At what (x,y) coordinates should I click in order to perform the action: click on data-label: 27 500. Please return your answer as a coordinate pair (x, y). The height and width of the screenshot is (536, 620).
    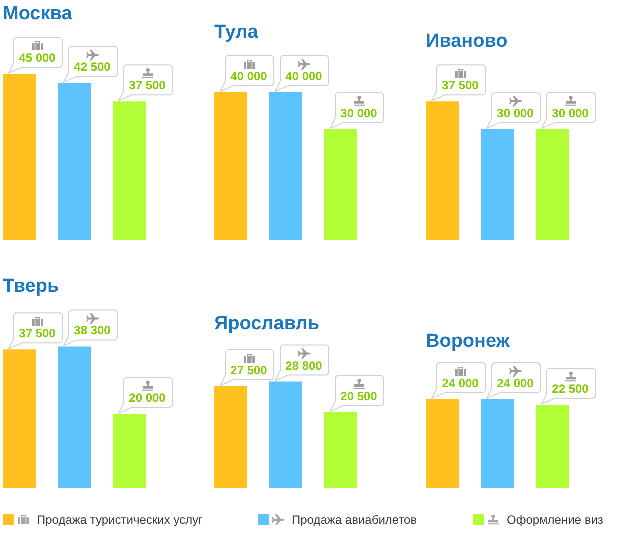
    Looking at the image, I should click on (249, 371).